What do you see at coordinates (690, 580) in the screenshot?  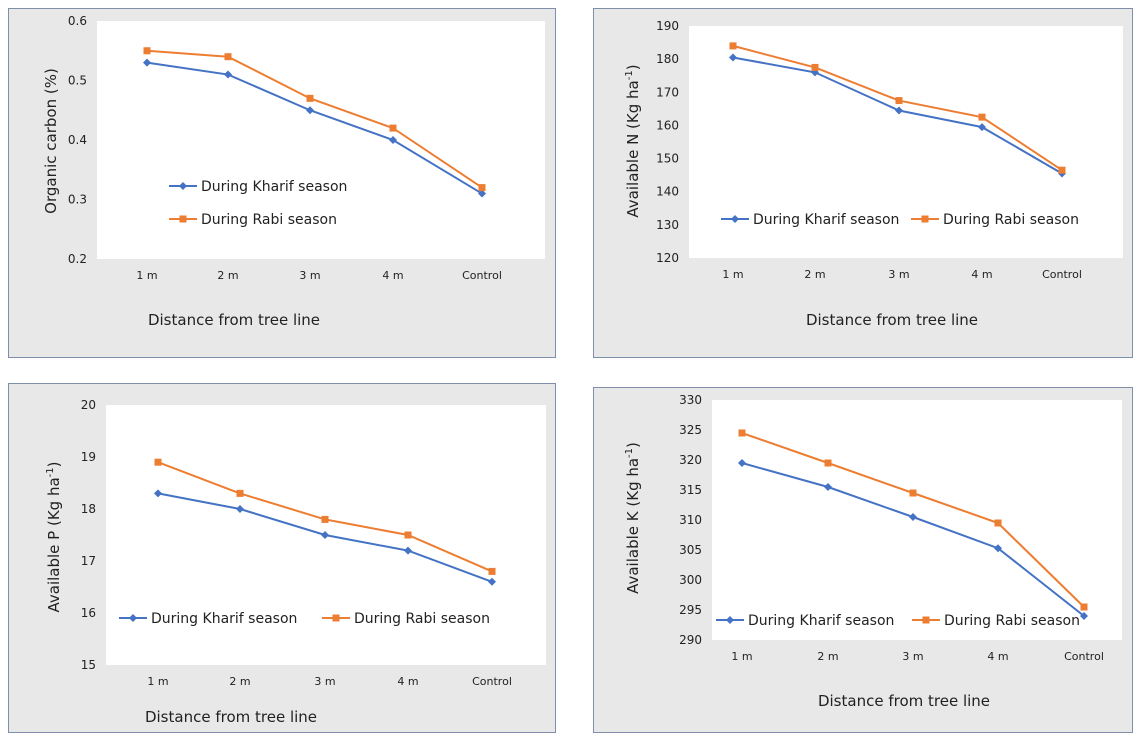 I see `y-tick-label: 300` at bounding box center [690, 580].